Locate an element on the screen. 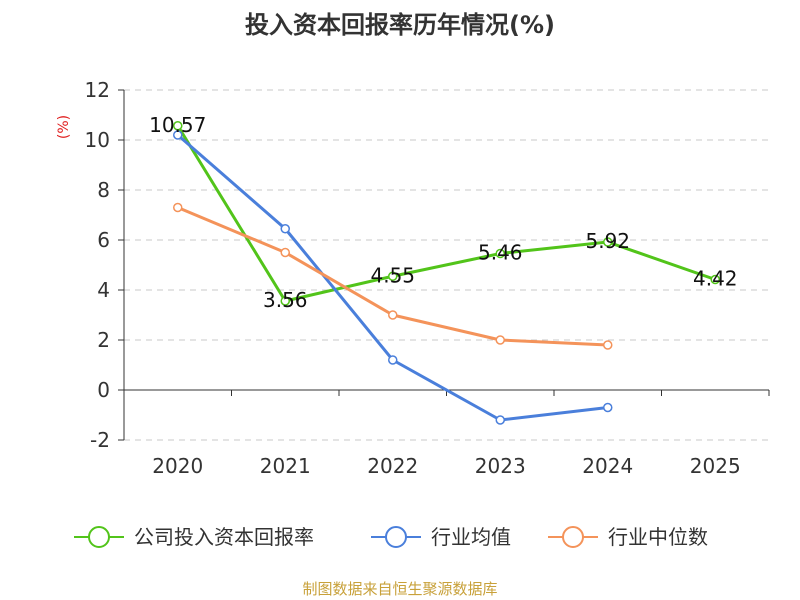  data-label: 5.46 is located at coordinates (500, 253).